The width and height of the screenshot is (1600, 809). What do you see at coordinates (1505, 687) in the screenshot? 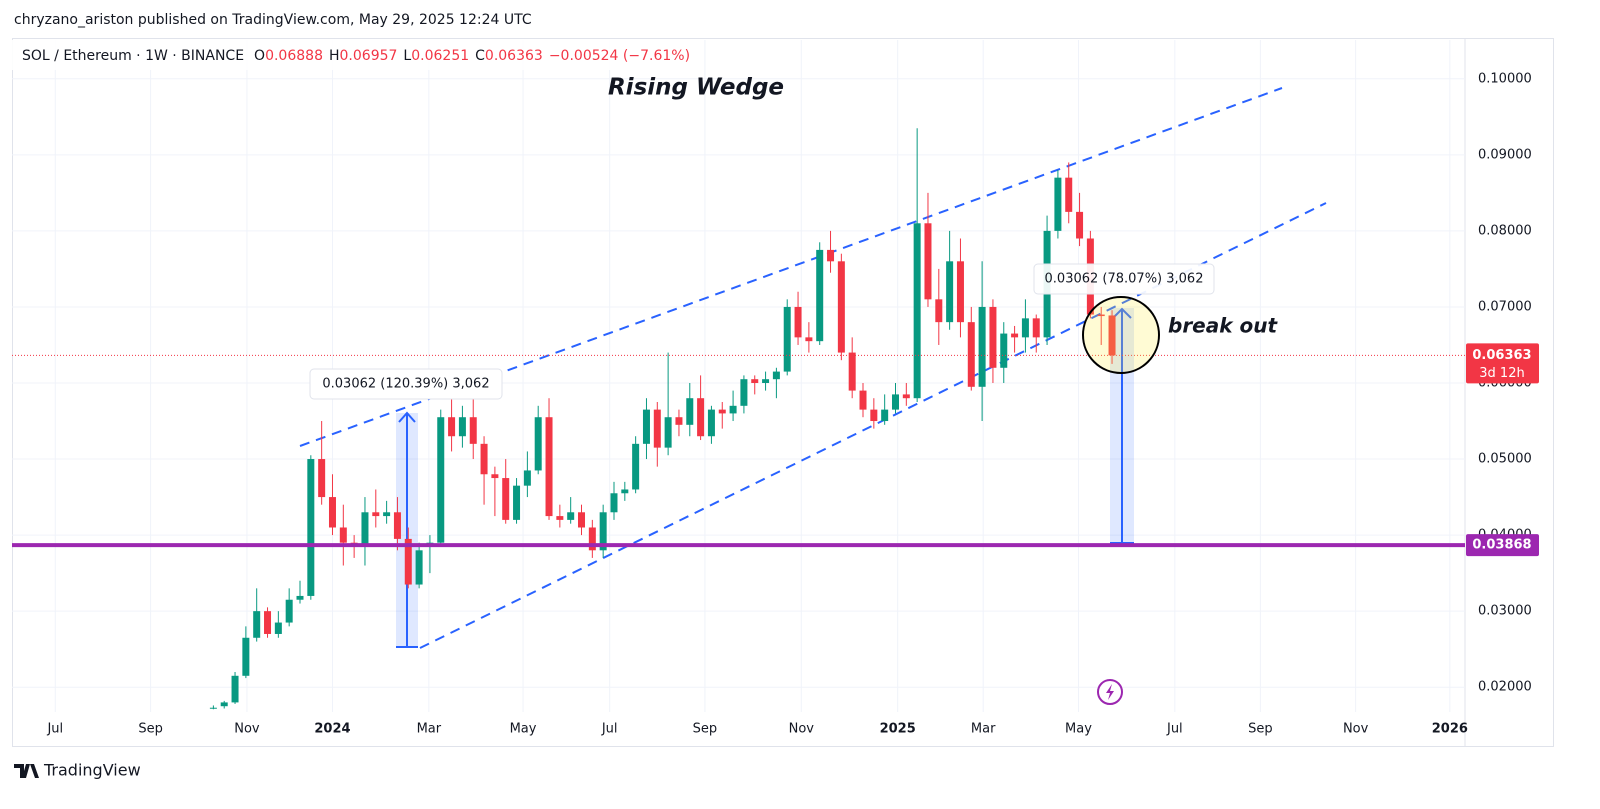
I see `y-tick-label: 0.02000` at bounding box center [1505, 687].